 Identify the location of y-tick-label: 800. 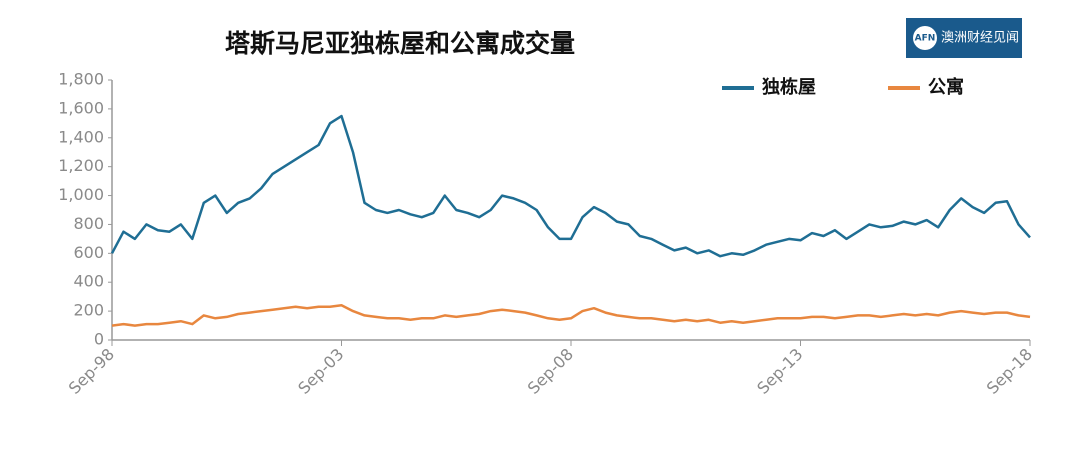
(88, 223).